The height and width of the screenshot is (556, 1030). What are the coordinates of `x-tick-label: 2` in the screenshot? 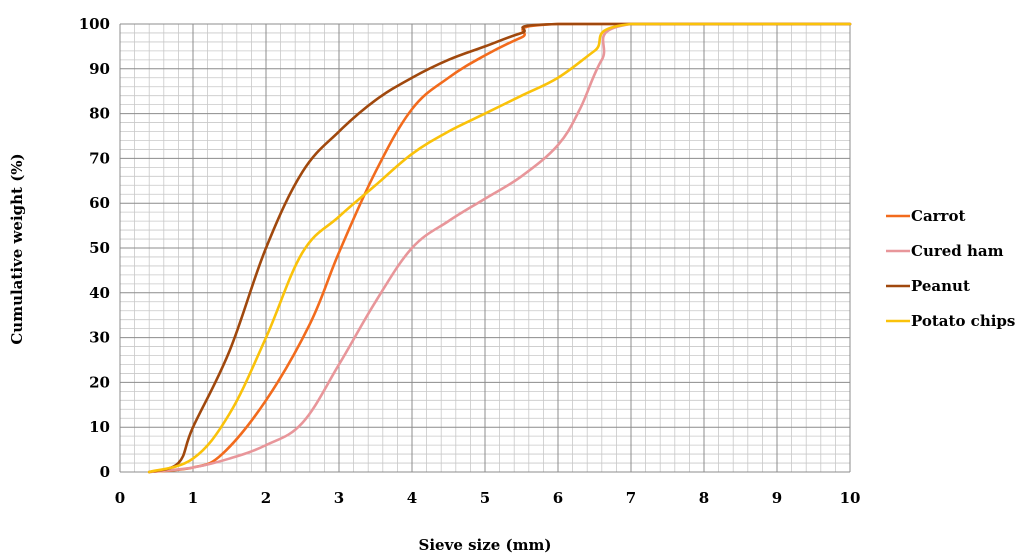 It's located at (266, 498).